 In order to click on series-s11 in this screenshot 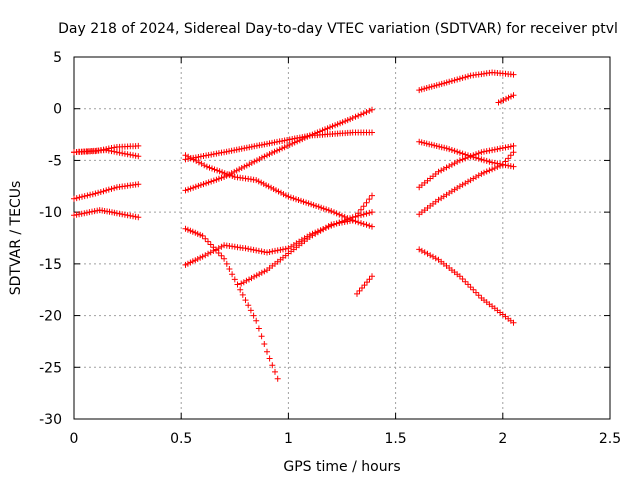, I will do `click(364, 285)`.